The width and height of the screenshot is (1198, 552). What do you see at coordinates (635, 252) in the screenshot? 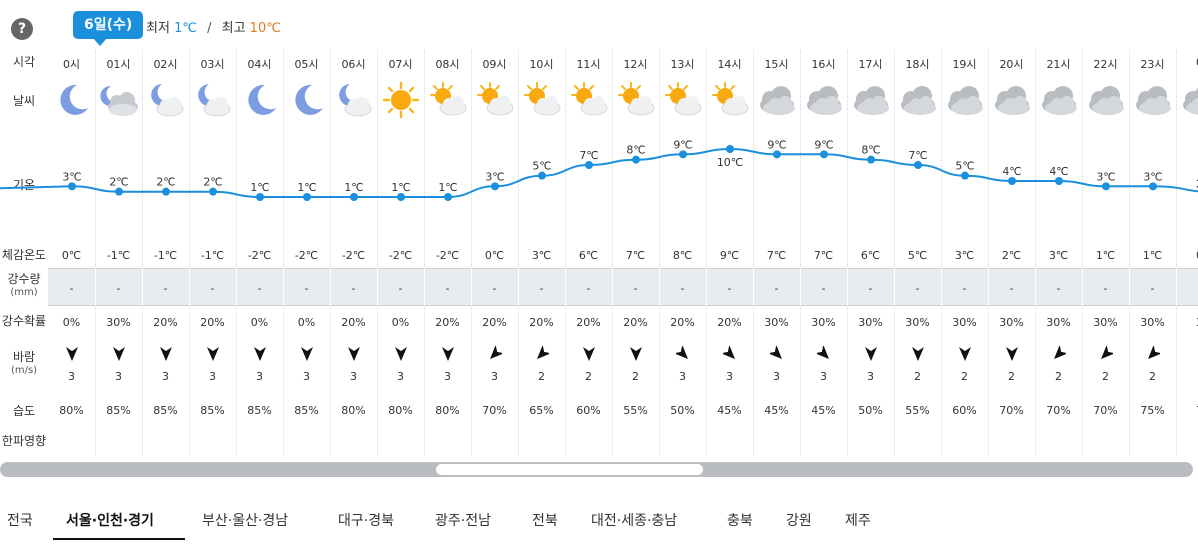
I see `hour-column: 12시 7℃ - 20% 2 55%` at bounding box center [635, 252].